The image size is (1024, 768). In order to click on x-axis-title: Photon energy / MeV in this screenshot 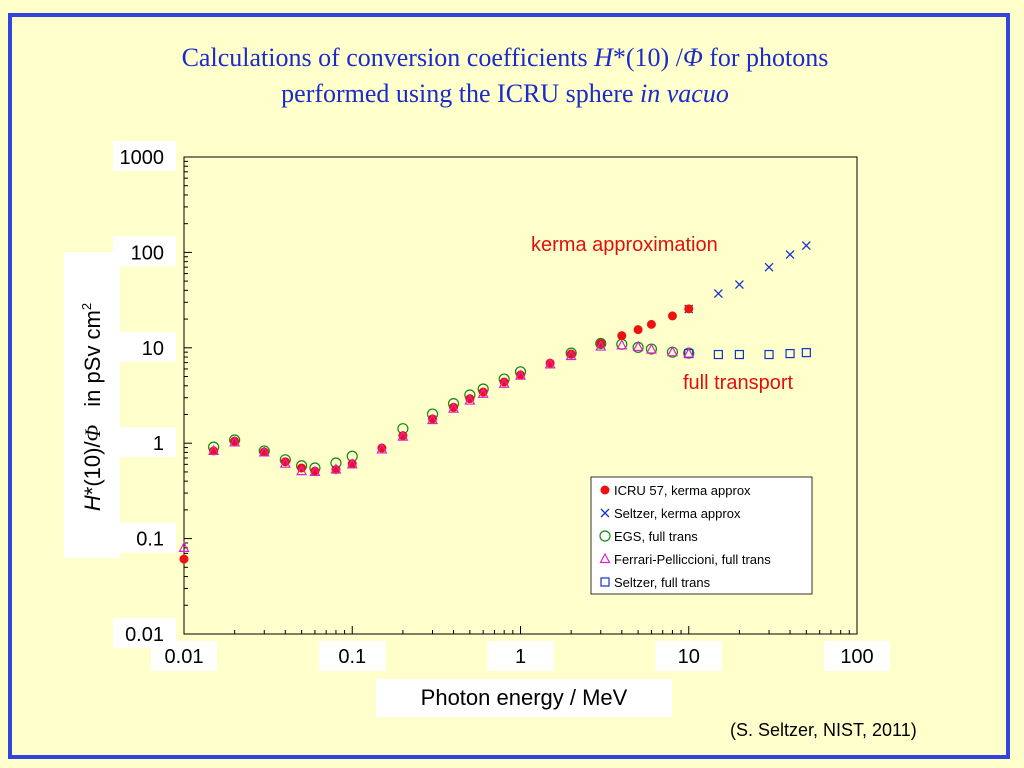, I will do `click(524, 698)`.